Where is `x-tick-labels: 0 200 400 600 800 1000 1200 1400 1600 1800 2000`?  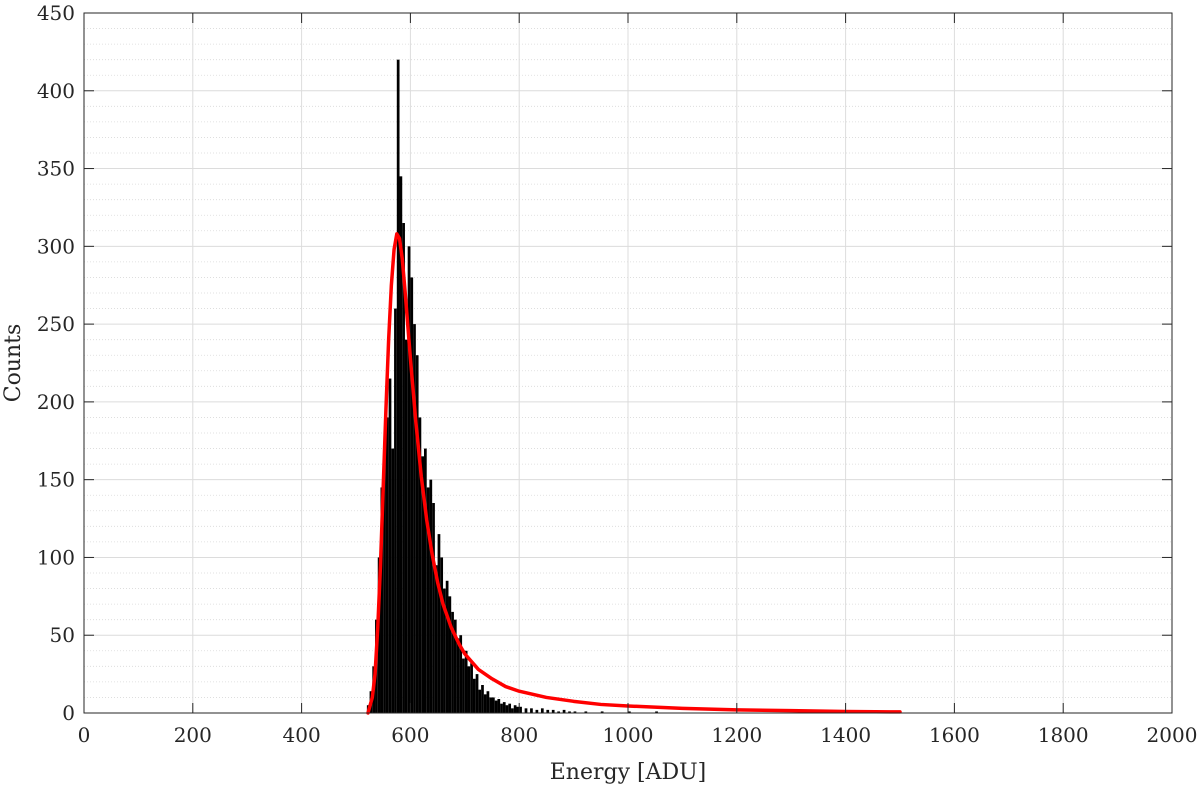
x-tick-labels: 0 200 400 600 800 1000 1200 1400 1600 1800 2000 is located at coordinates (638, 735).